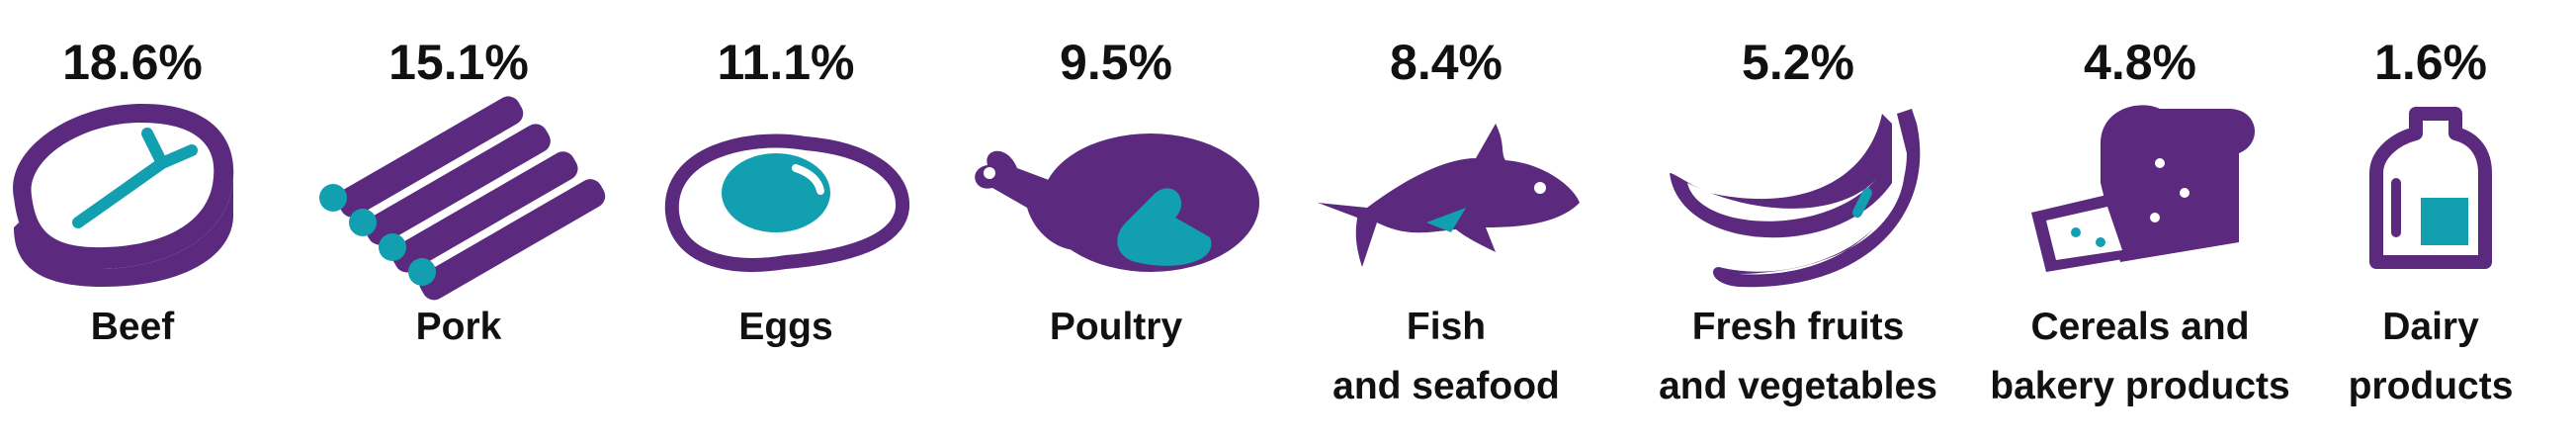 This screenshot has width=2576, height=444. What do you see at coordinates (1446, 327) in the screenshot?
I see `category-label: Fish` at bounding box center [1446, 327].